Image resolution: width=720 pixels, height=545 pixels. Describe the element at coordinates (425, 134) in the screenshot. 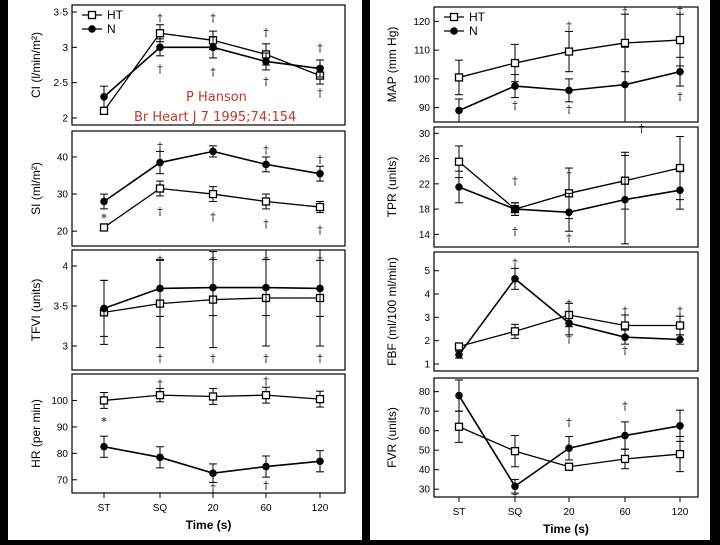

I see `y-tick-label: 30` at that location.